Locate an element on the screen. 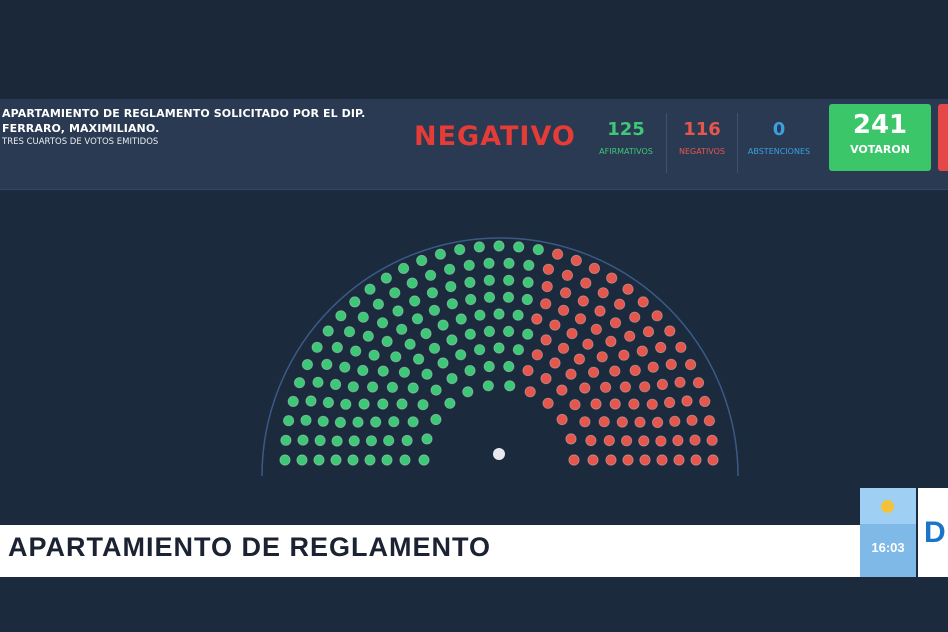 The height and width of the screenshot is (632, 948). negativos-label: NEGATIVOS is located at coordinates (702, 151).